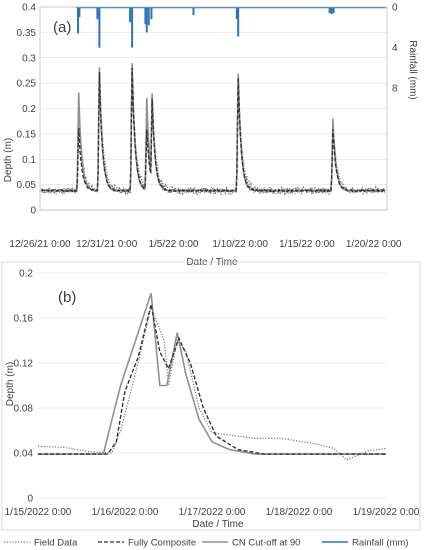 The width and height of the screenshot is (425, 550). What do you see at coordinates (8, 160) in the screenshot?
I see `panel-a-y-axis-title: Depth (m)` at bounding box center [8, 160].